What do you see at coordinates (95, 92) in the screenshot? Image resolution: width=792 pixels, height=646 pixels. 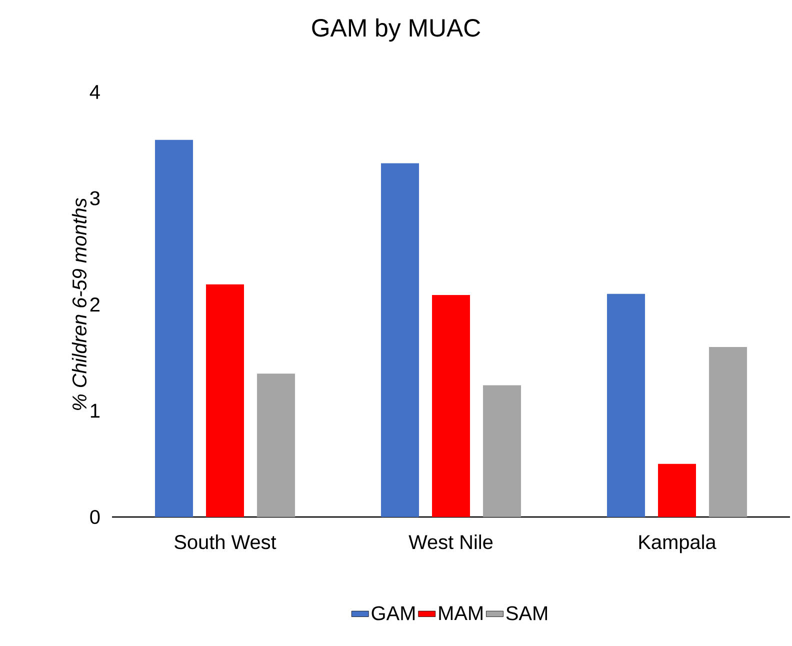 I see `y-tick-label: 4` at bounding box center [95, 92].